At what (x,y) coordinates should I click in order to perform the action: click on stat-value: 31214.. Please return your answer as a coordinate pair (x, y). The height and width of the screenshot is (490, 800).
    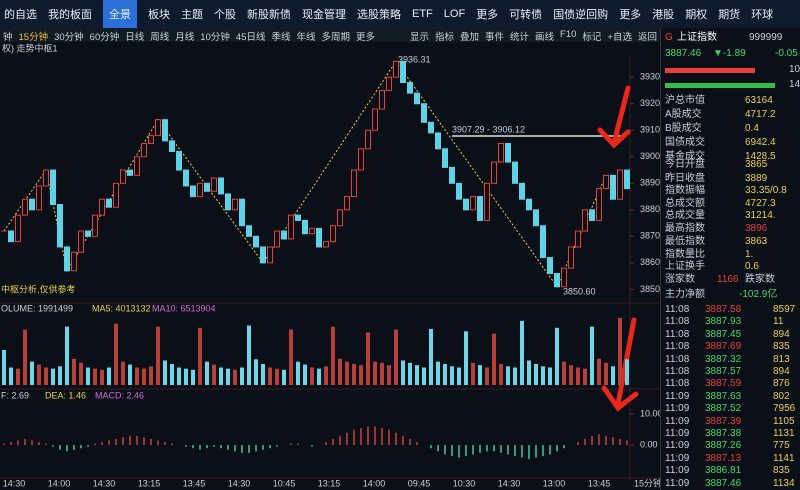
    Looking at the image, I should click on (760, 215).